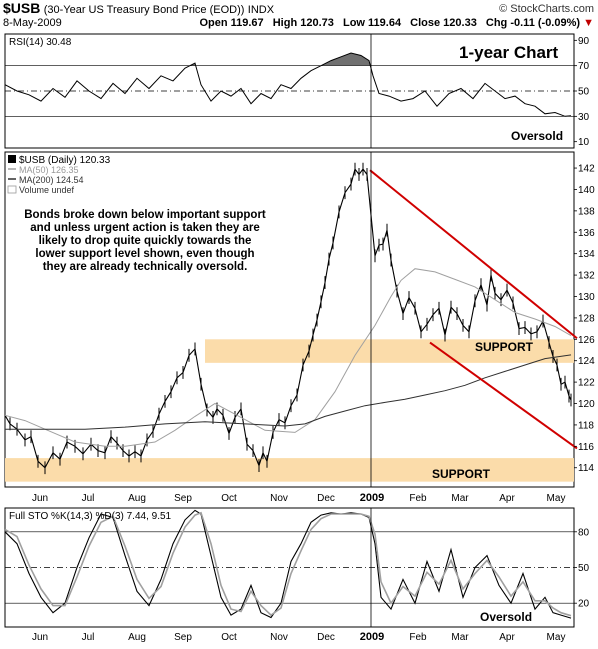 Image resolution: width=598 pixels, height=649 pixels. What do you see at coordinates (545, 23) in the screenshot?
I see `chg-value: -0.11 (-0.09%)` at bounding box center [545, 23].